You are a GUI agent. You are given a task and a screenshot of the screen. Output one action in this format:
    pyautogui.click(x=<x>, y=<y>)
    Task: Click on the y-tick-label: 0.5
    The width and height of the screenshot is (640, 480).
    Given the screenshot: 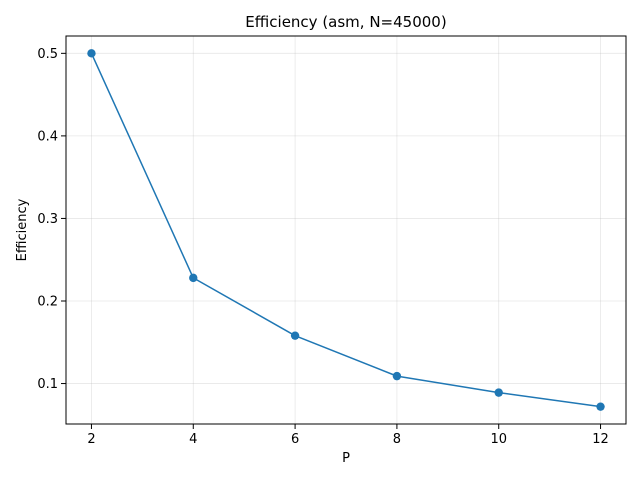 What is the action you would take?
    pyautogui.click(x=47, y=54)
    